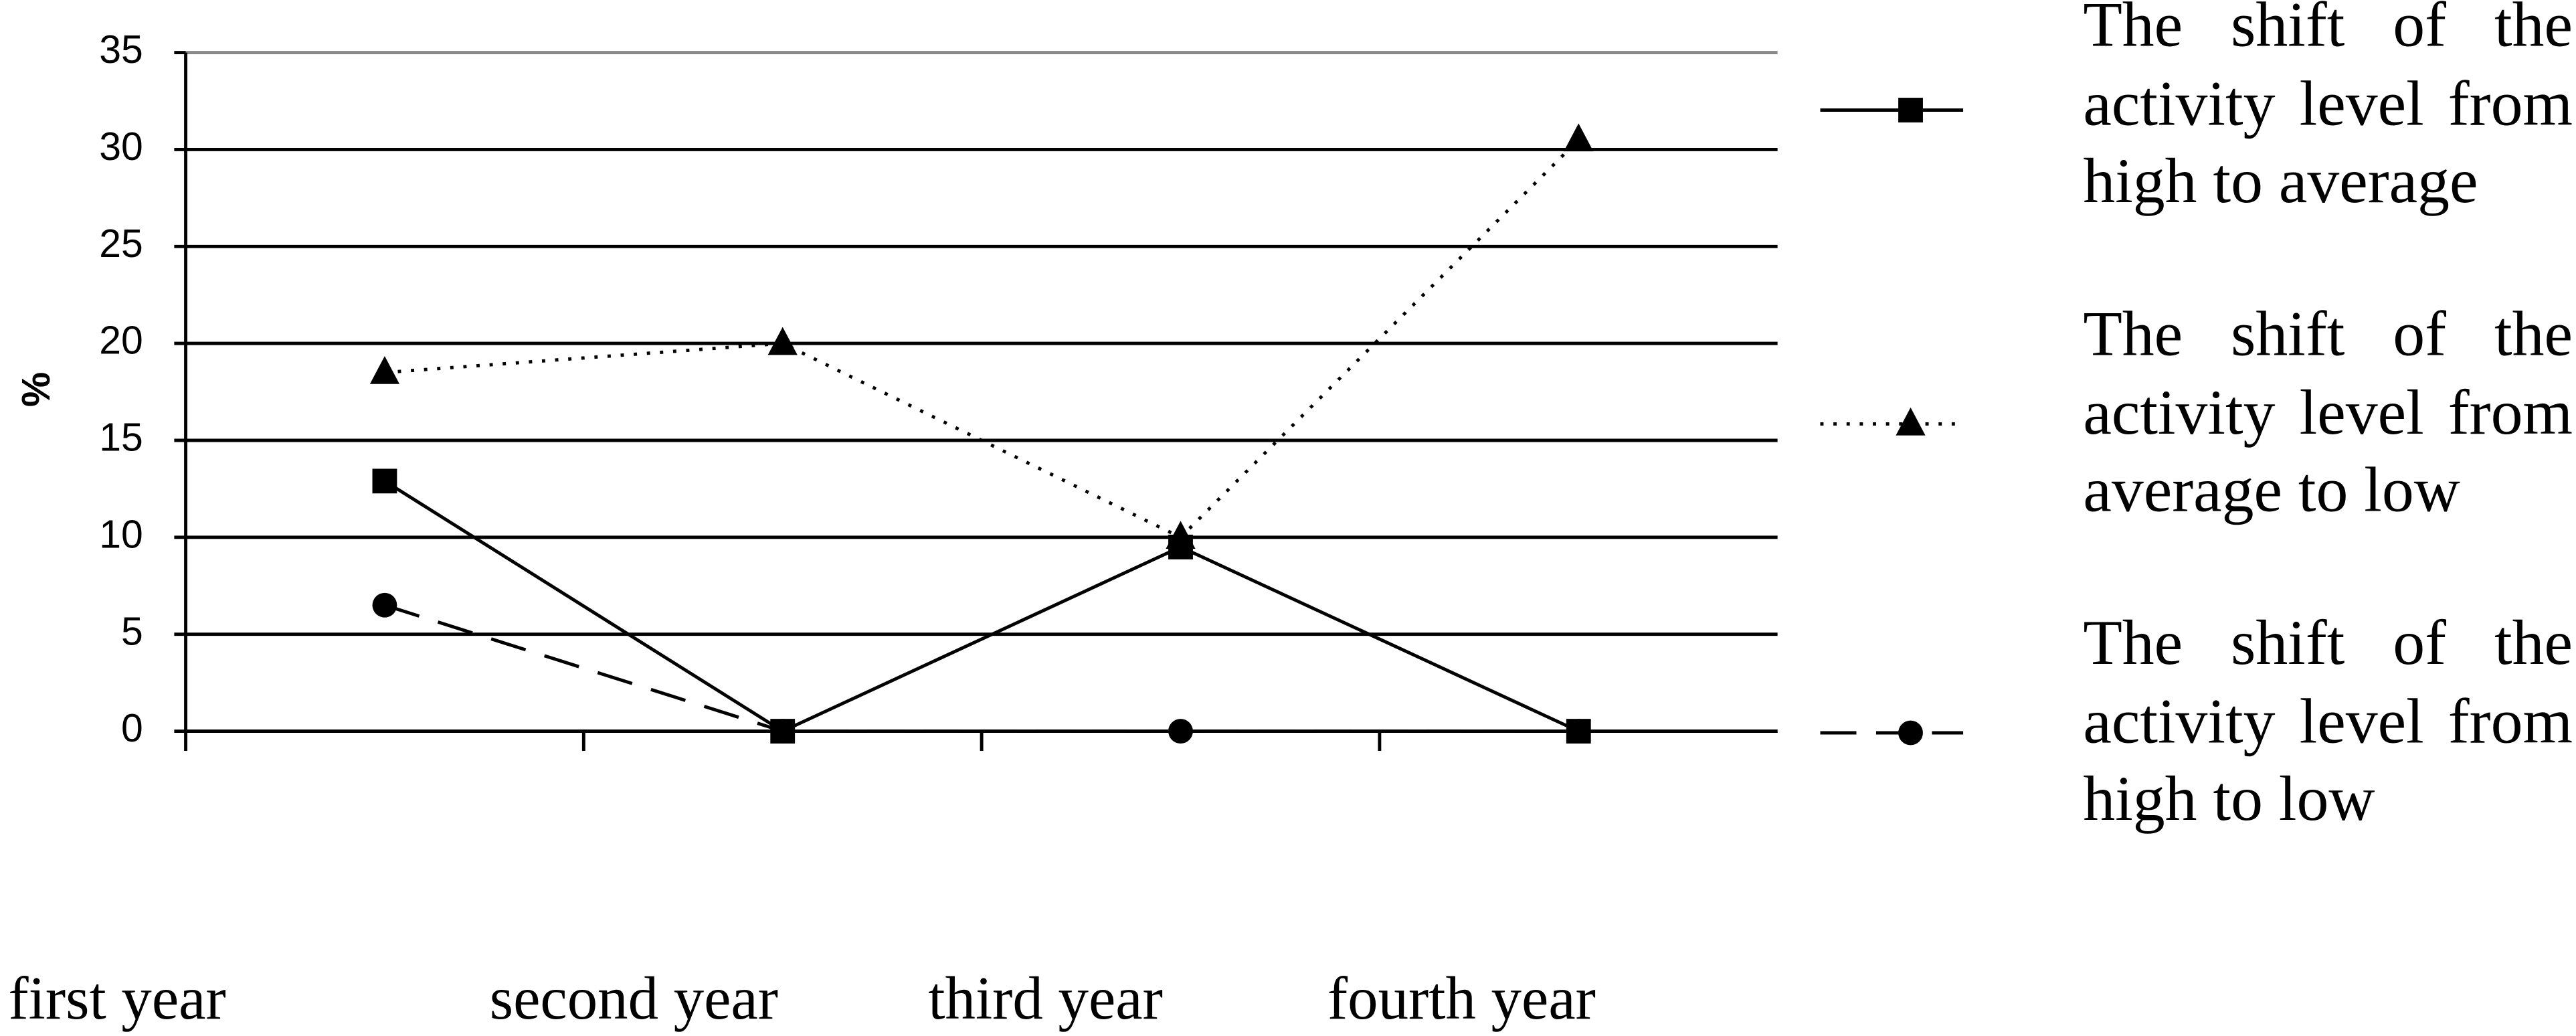 This screenshot has height=1036, width=2576. Describe the element at coordinates (121, 534) in the screenshot. I see `y-tick-label: 10` at that location.